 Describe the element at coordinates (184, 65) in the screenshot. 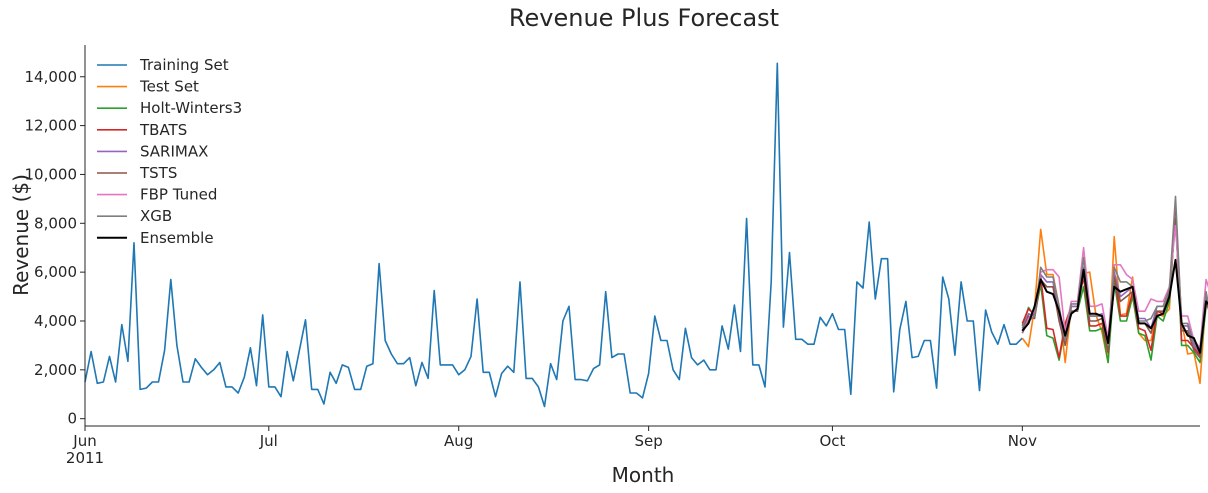

I see `legend-label-training-set: Training Set` at that location.